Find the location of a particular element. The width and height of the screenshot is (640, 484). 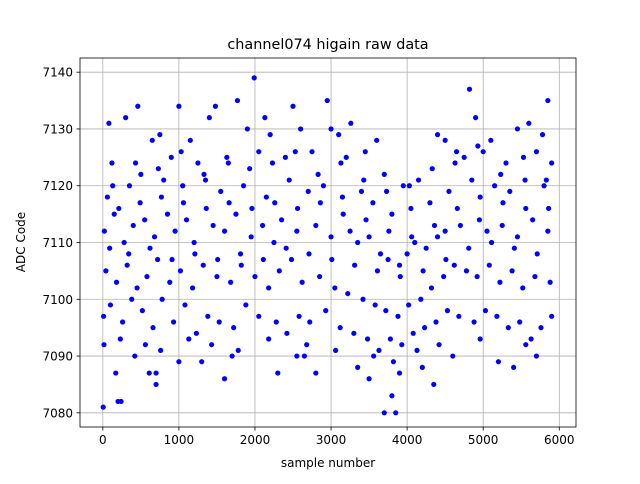

y-tick-label: 7130 is located at coordinates (57, 129).